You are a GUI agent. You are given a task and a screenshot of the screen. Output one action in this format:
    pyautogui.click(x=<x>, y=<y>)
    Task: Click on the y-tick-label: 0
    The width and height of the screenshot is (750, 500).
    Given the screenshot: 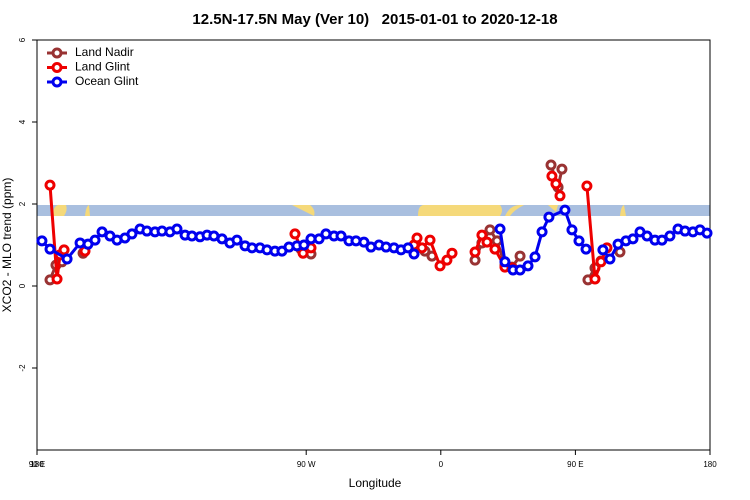 What is the action you would take?
    pyautogui.click(x=22, y=285)
    